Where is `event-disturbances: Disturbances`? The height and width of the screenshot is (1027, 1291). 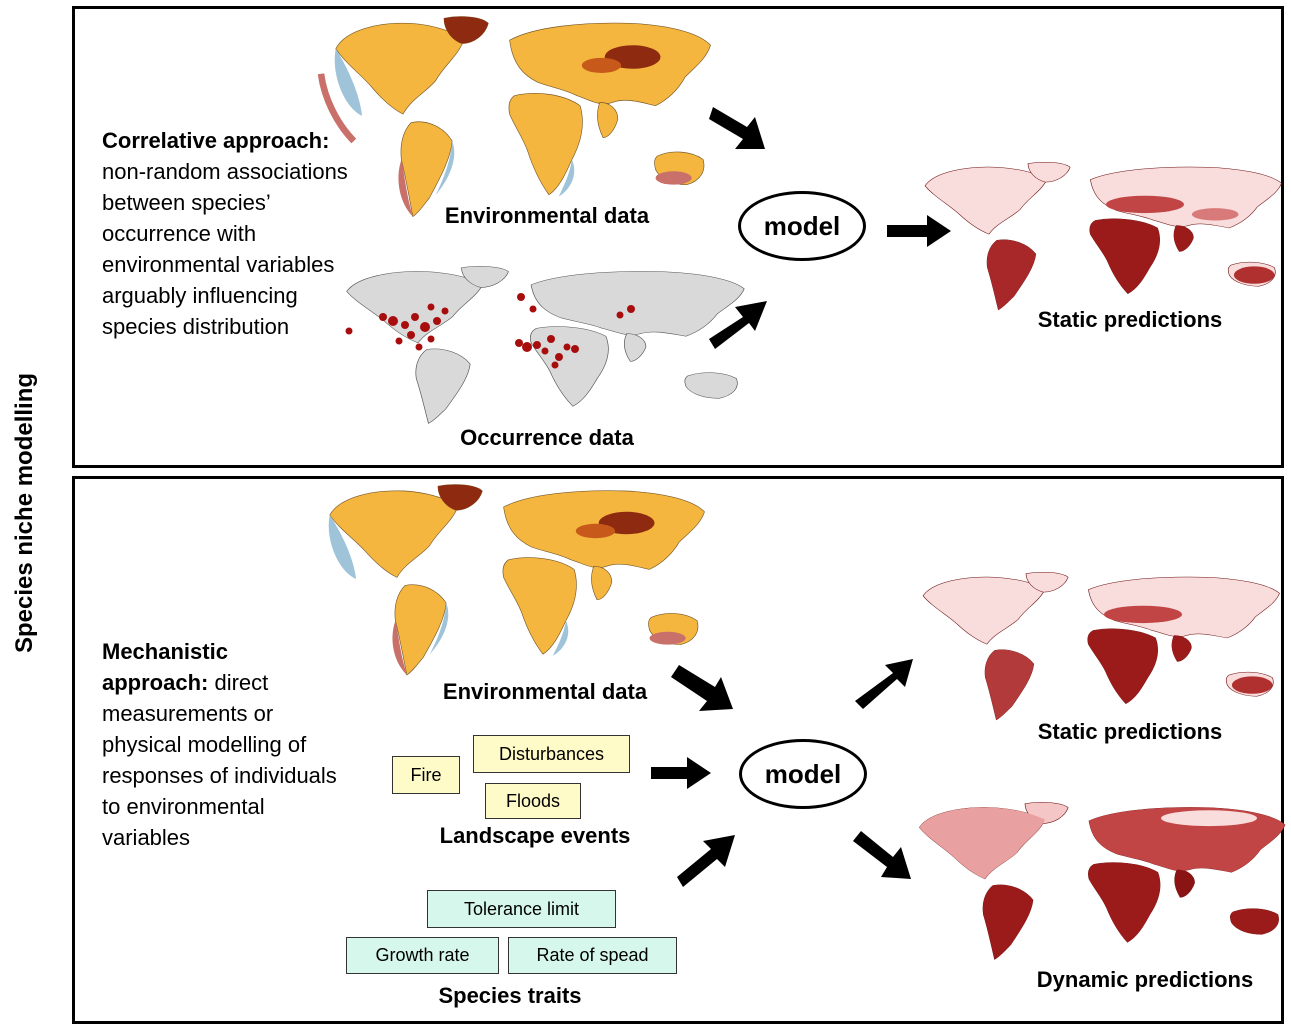
event-disturbances: Disturbances is located at coordinates (551, 754).